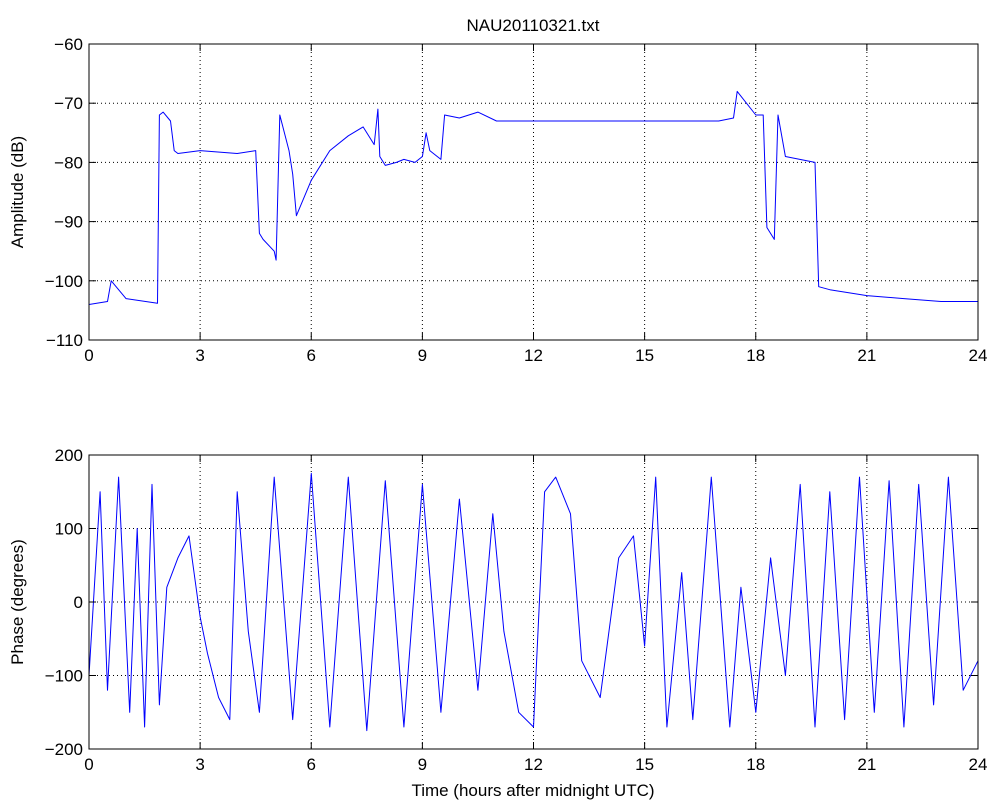 The height and width of the screenshot is (806, 998). What do you see at coordinates (532, 790) in the screenshot?
I see `phase-x-axis-label: Time (hours after midnight UTC)` at bounding box center [532, 790].